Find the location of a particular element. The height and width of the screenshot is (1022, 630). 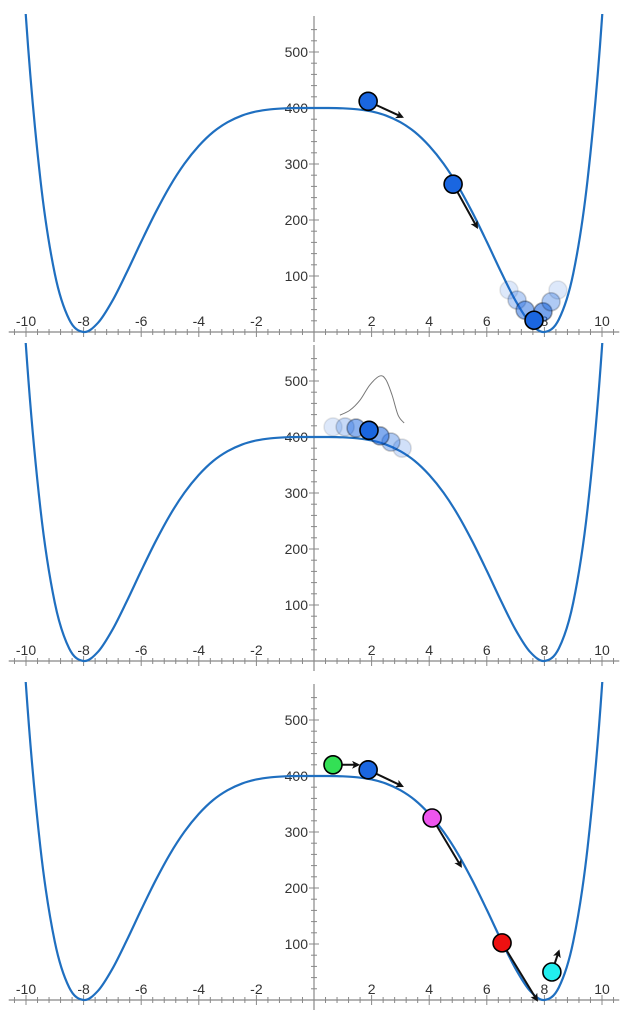

velocity-distribution-curve is located at coordinates (372, 399).